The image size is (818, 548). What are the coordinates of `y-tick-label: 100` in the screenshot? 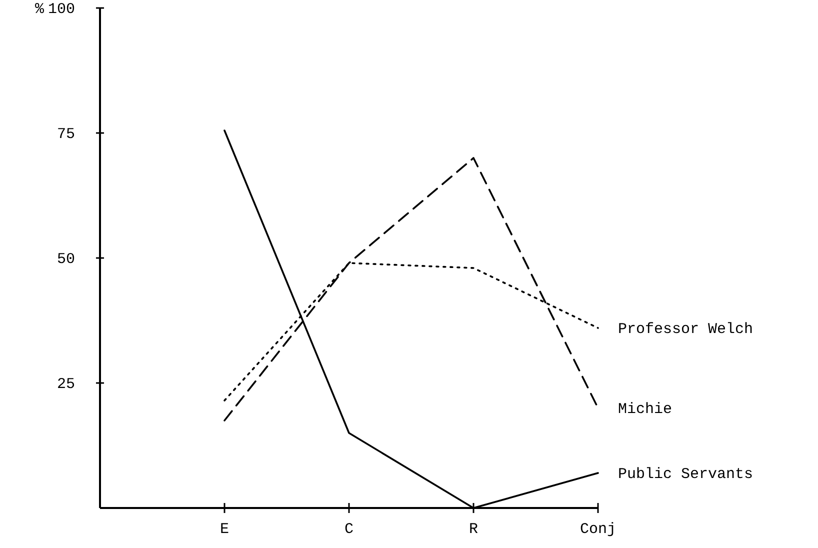 It's located at (61, 9).